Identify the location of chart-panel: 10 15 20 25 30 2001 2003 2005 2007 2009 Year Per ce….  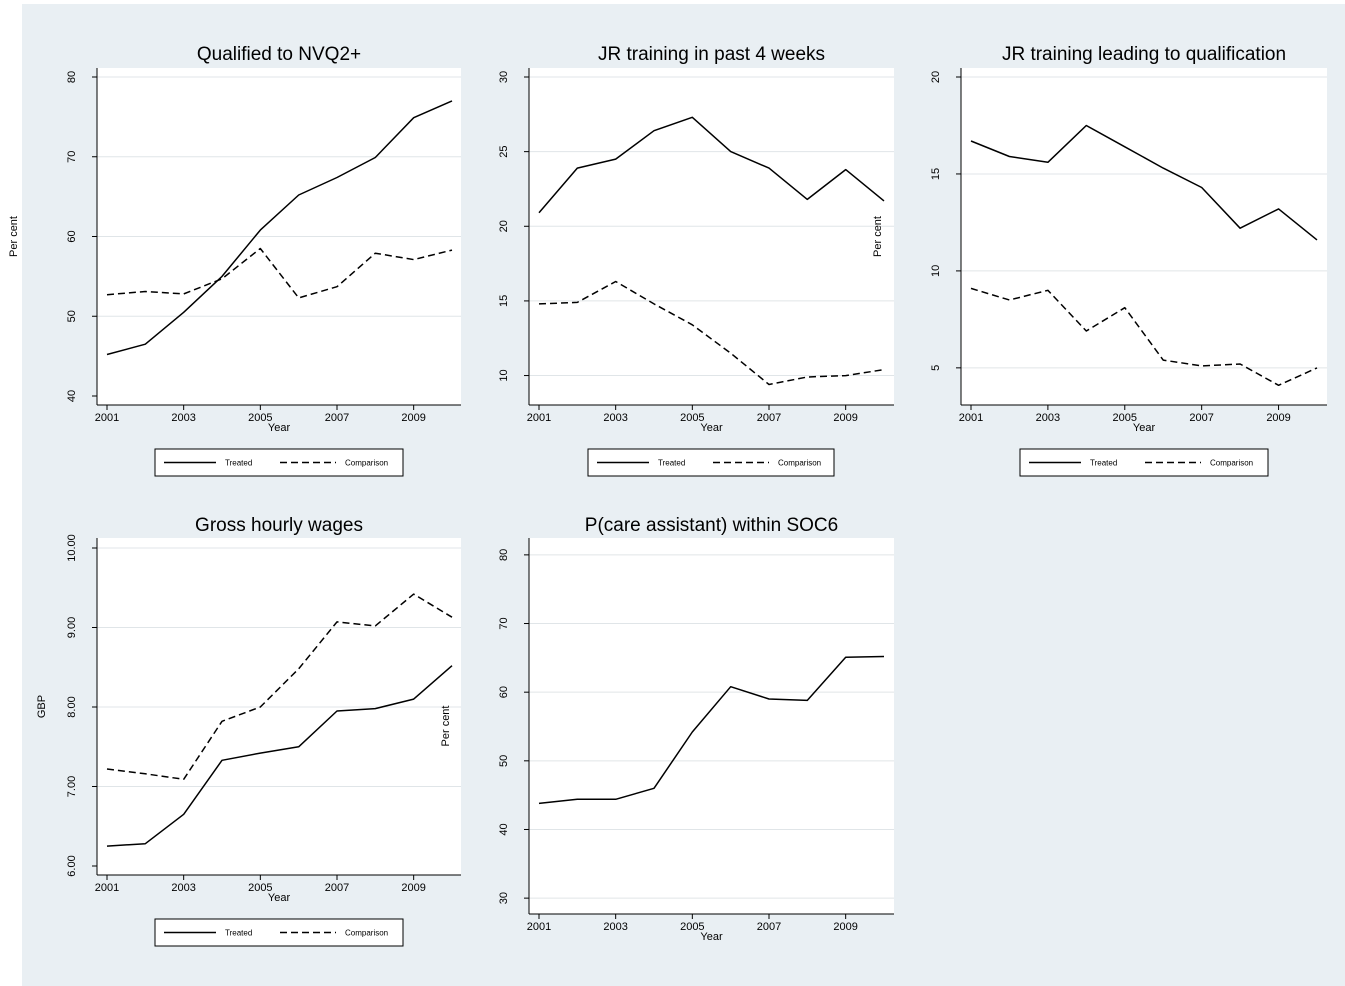
(696, 260).